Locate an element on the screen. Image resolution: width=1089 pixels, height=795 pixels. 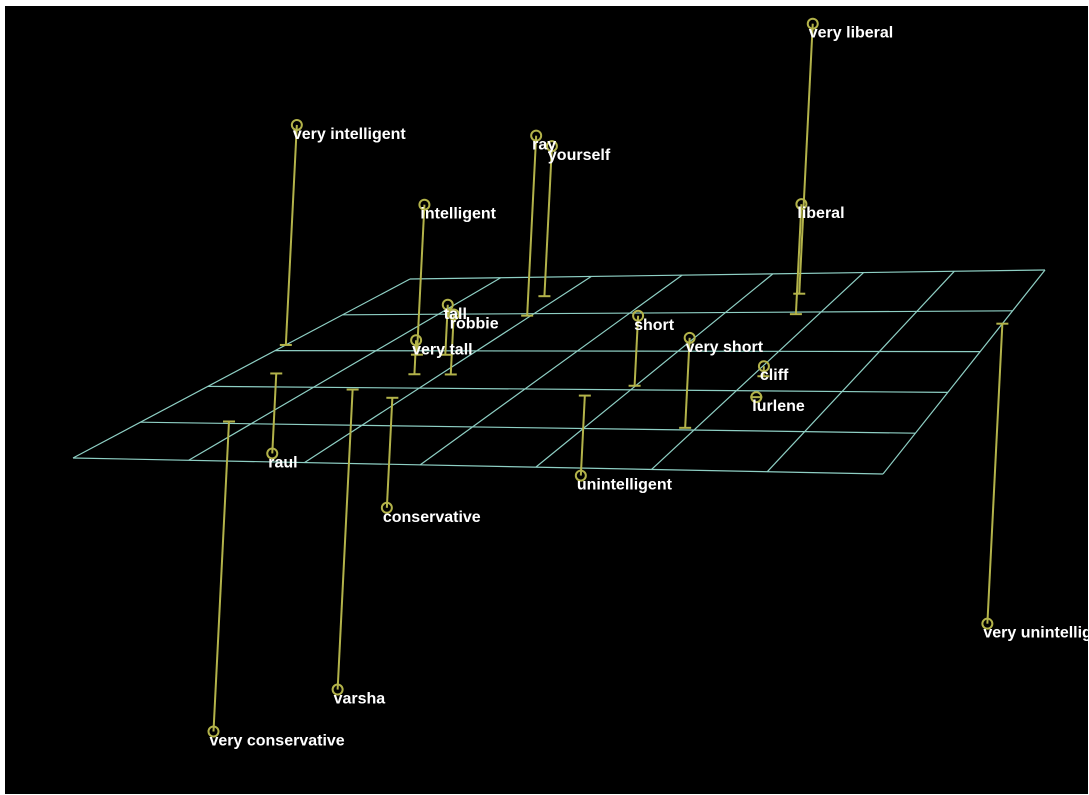
point-marker-unintelligent is located at coordinates (580, 475).